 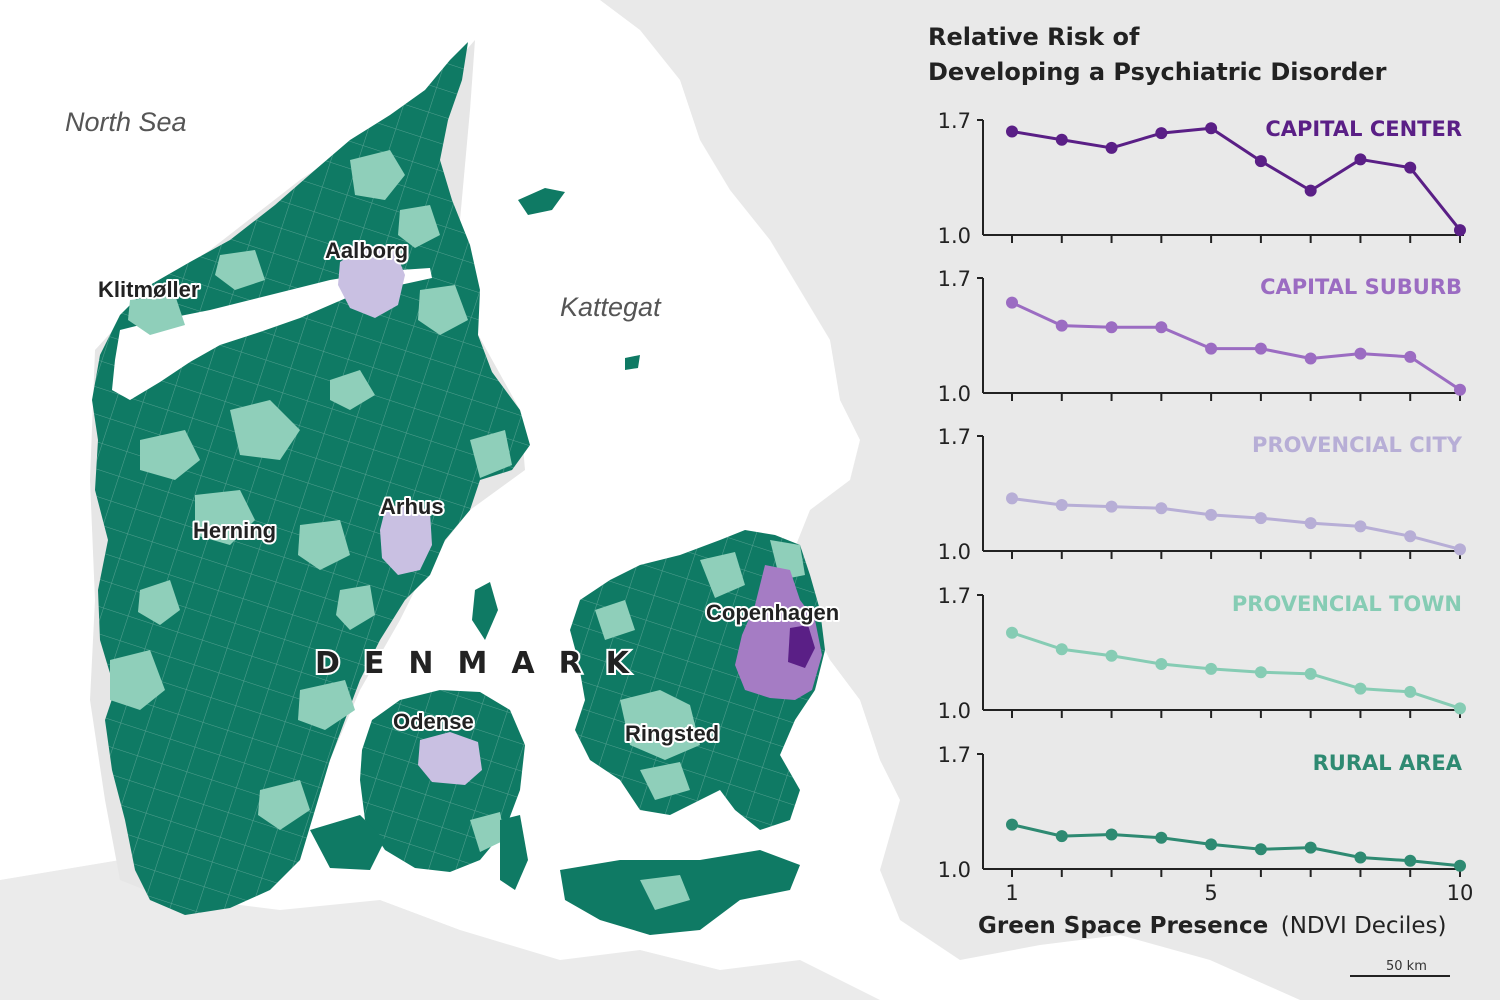 I want to click on city-label-herning: Herning, so click(x=234, y=530).